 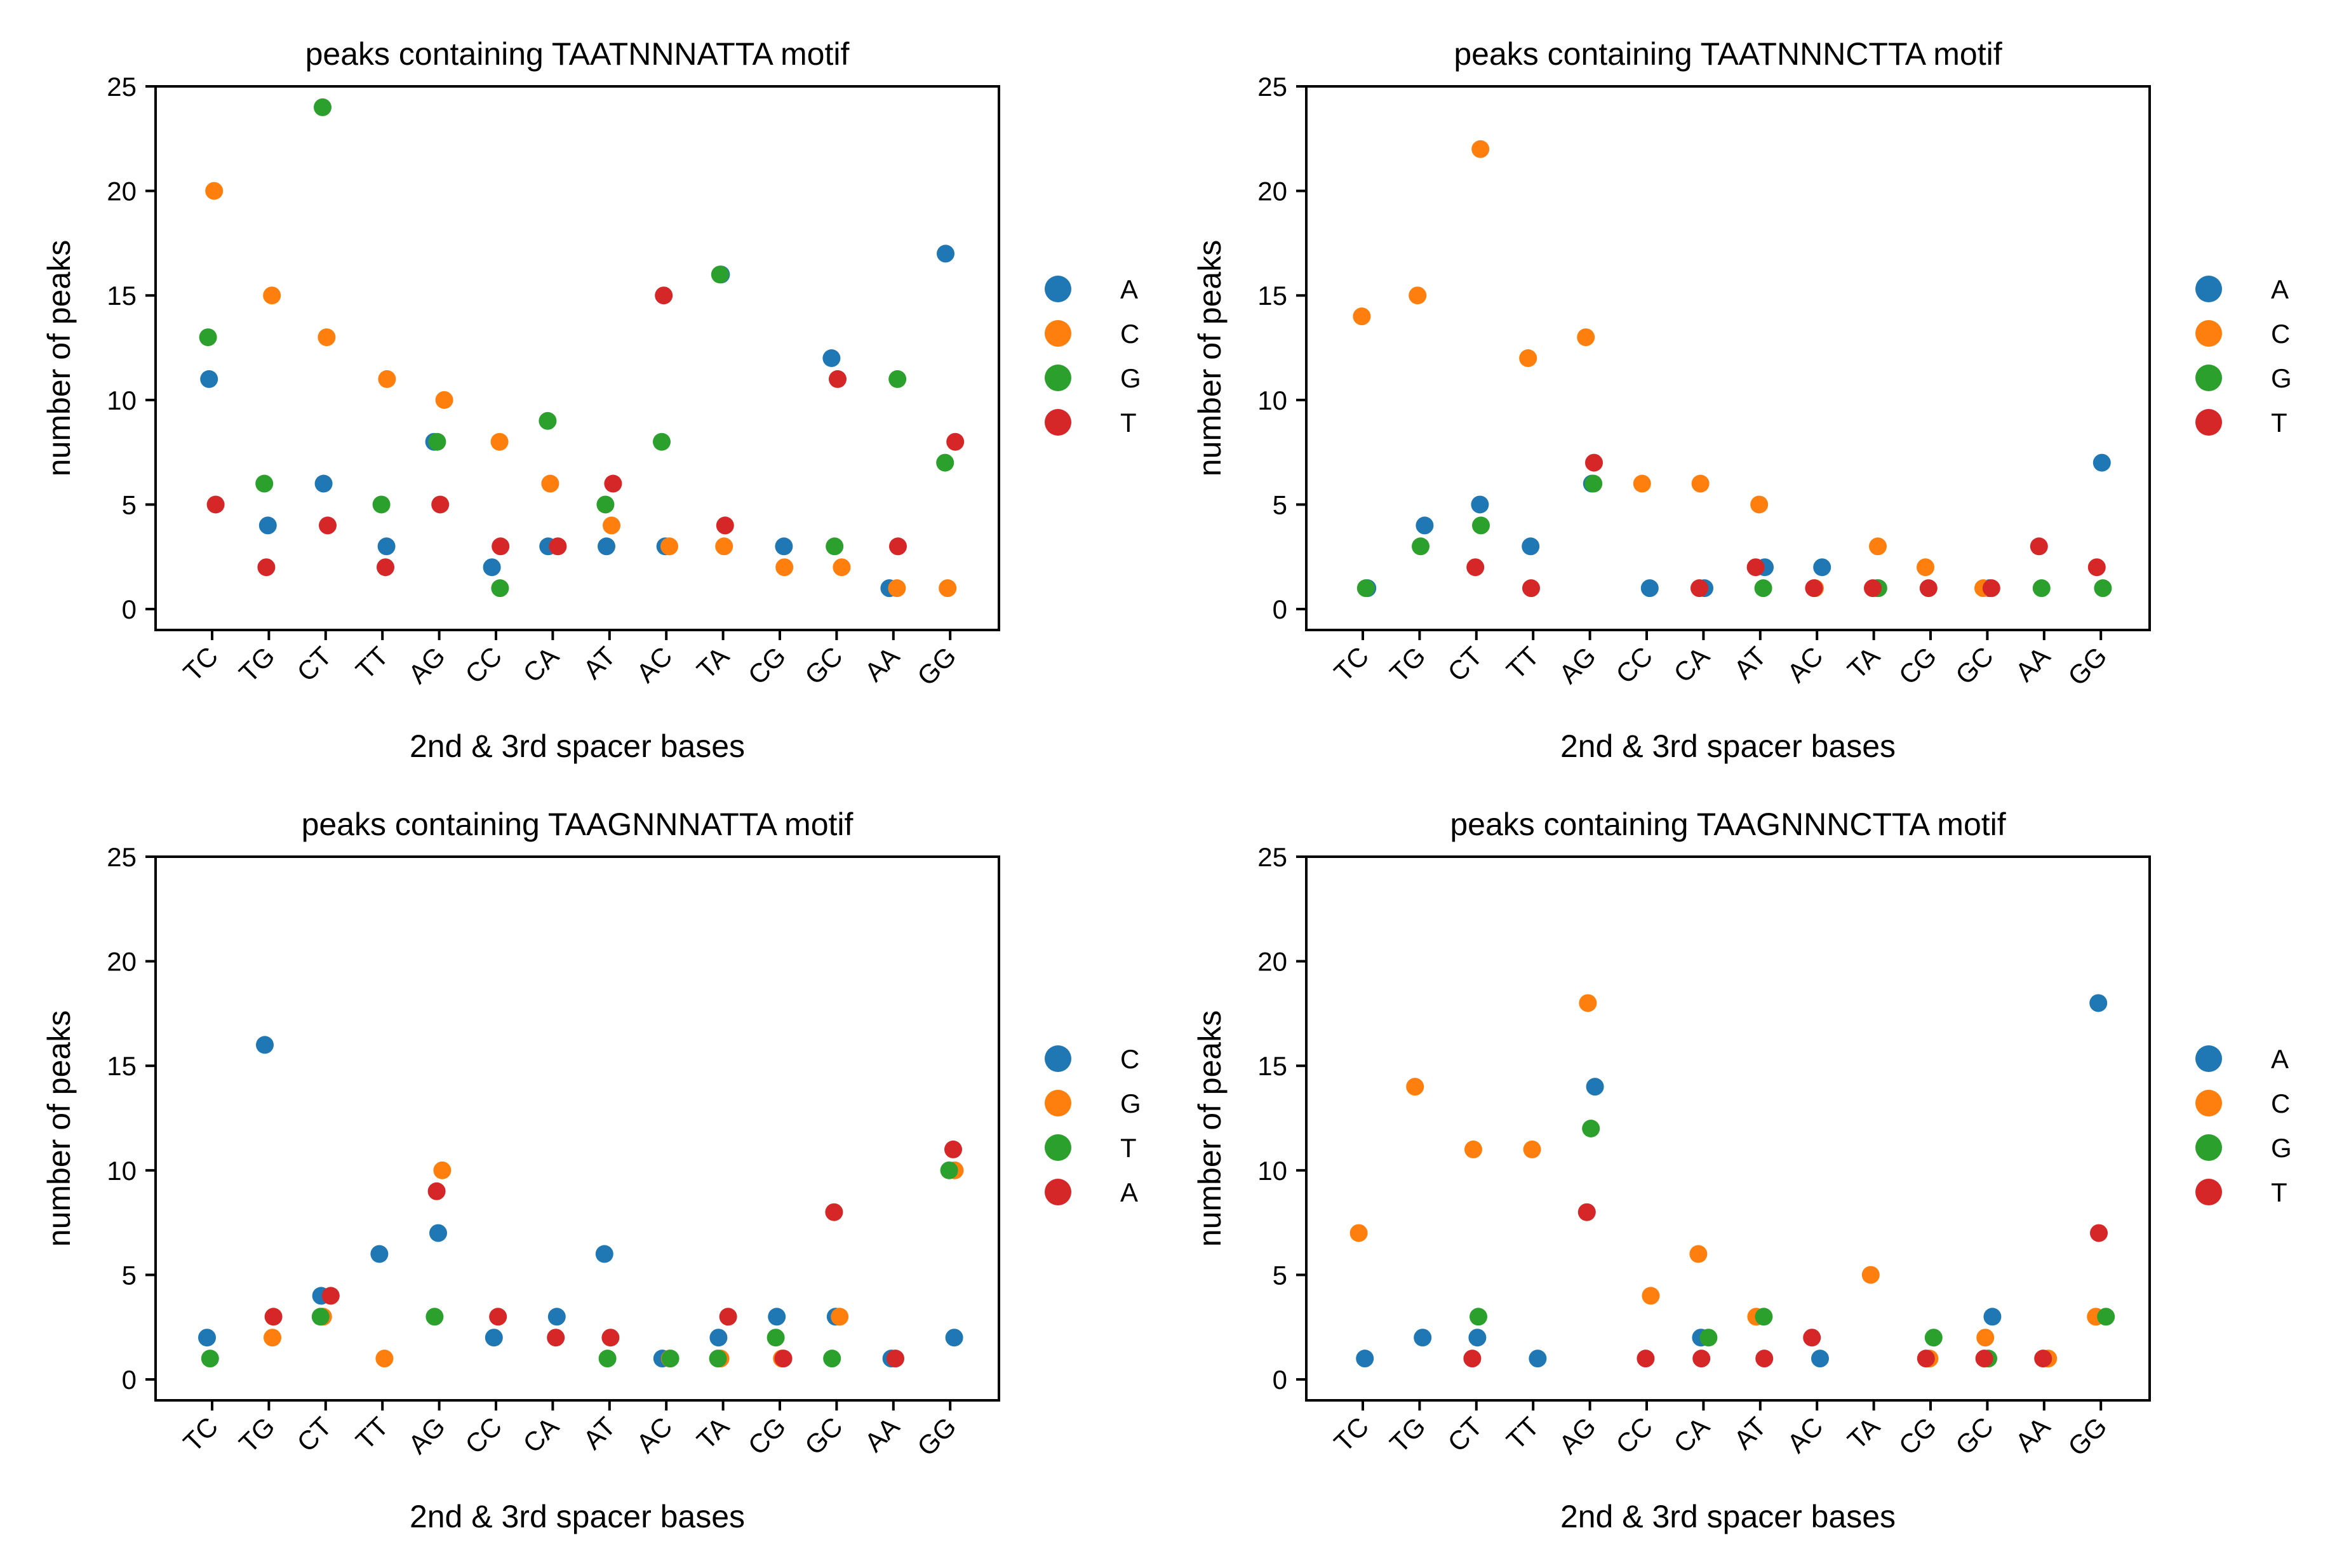 I want to click on legend-label: T, so click(x=1128, y=423).